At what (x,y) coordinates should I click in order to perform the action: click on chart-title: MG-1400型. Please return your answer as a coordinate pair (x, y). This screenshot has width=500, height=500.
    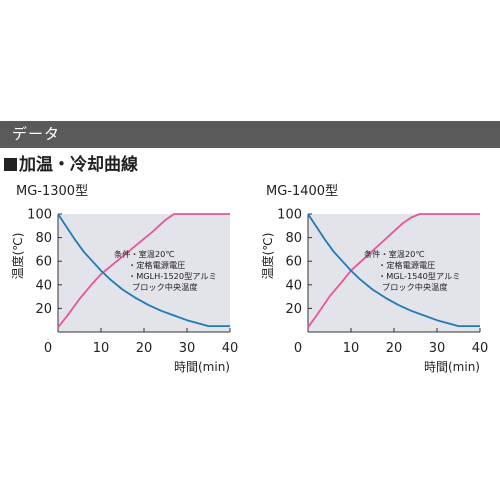
    Looking at the image, I should click on (302, 191).